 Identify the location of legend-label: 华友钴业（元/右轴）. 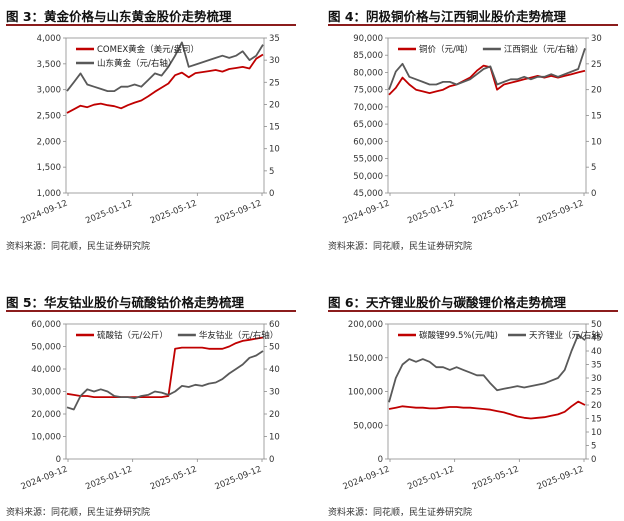
(238, 335).